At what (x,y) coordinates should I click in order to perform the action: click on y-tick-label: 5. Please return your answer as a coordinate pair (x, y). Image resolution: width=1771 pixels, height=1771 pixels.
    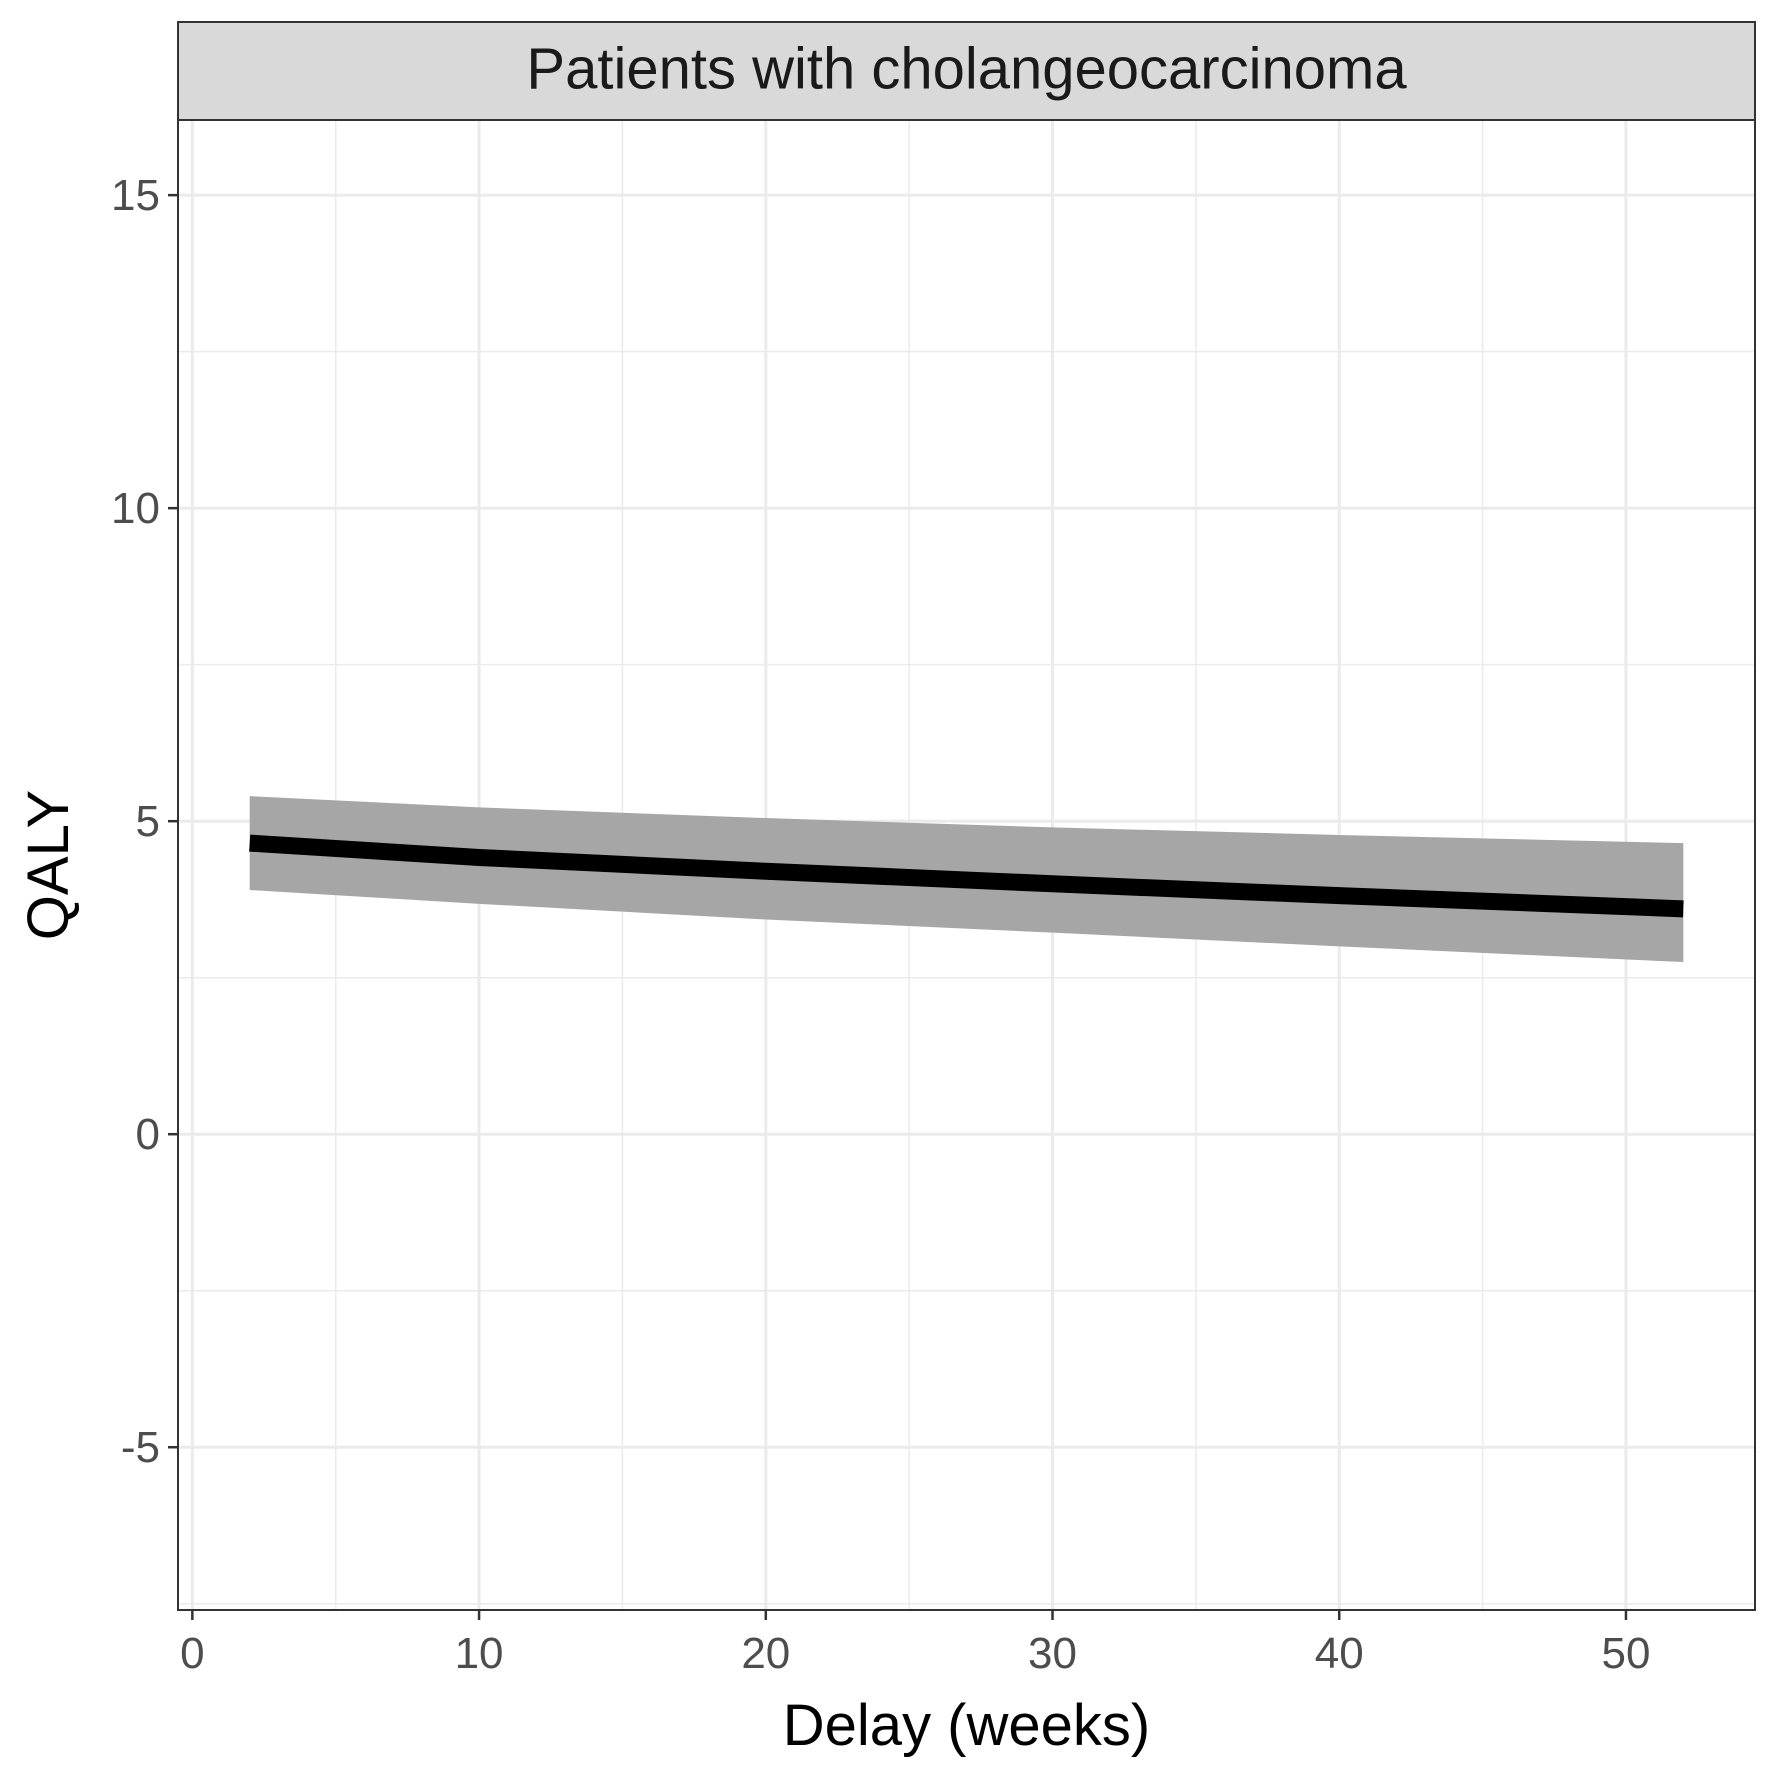
    Looking at the image, I should click on (148, 821).